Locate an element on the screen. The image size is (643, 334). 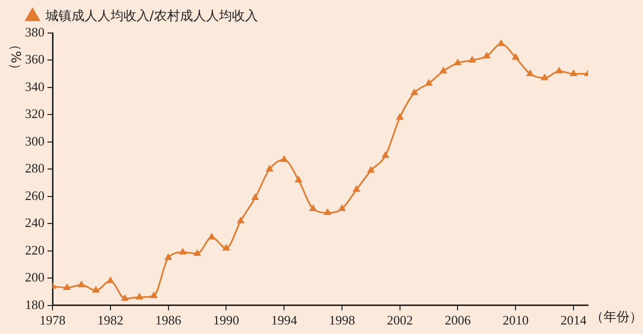
y-tick-label: 340 is located at coordinates (34, 86).